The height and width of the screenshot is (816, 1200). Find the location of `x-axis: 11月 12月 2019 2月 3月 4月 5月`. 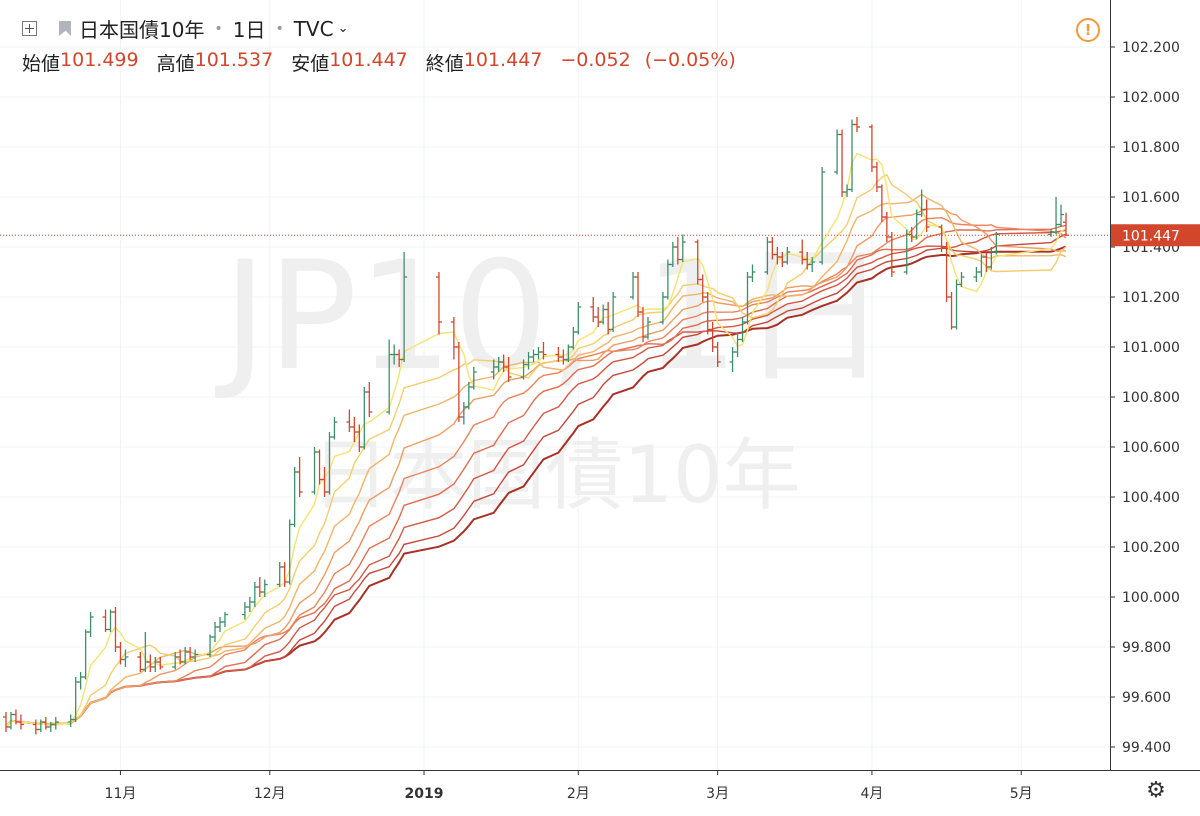

x-axis: 11月 12月 2019 2月 3月 4月 5月 is located at coordinates (569, 786).